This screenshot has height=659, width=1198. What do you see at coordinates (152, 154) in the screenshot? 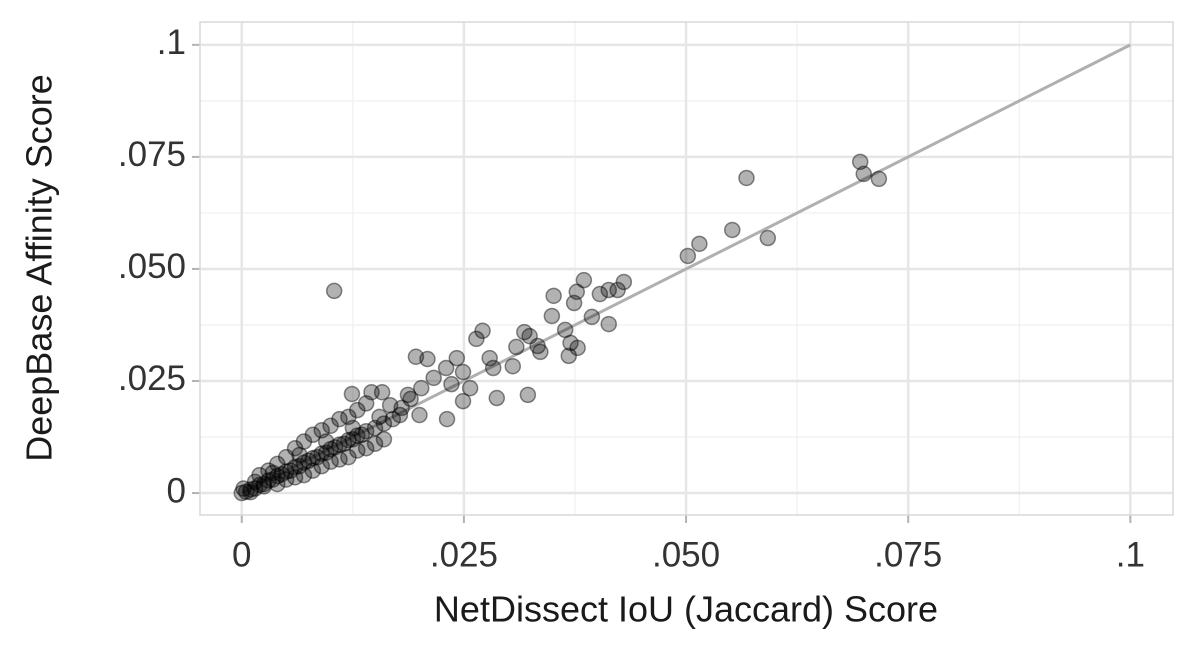
I see `y-tick-label: .075` at bounding box center [152, 154].